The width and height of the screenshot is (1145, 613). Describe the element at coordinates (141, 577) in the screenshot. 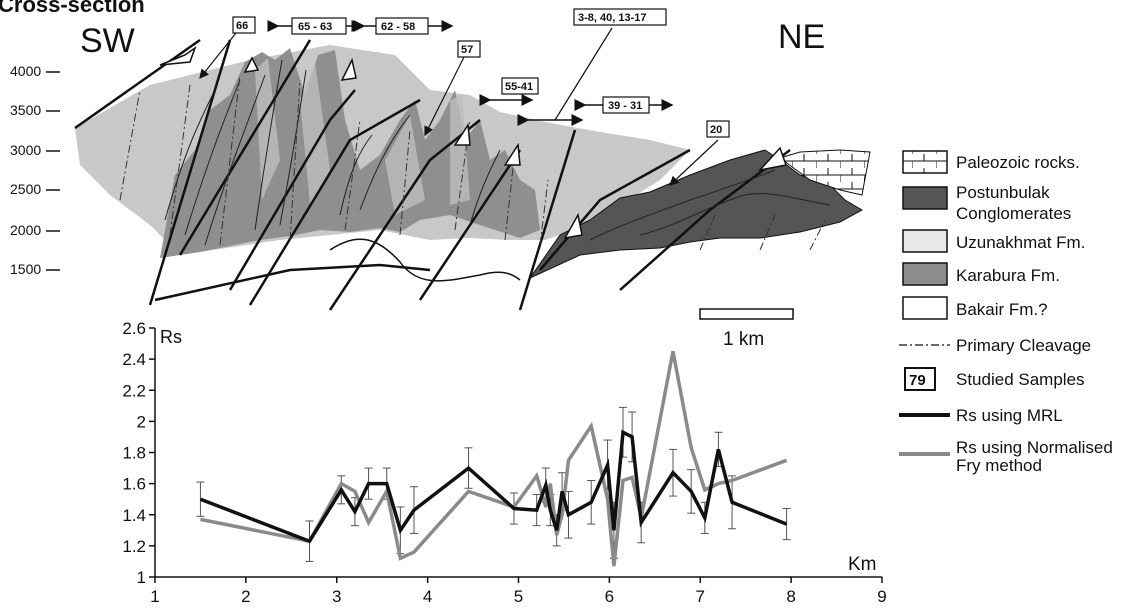

I see `y-tick-label: 1` at that location.